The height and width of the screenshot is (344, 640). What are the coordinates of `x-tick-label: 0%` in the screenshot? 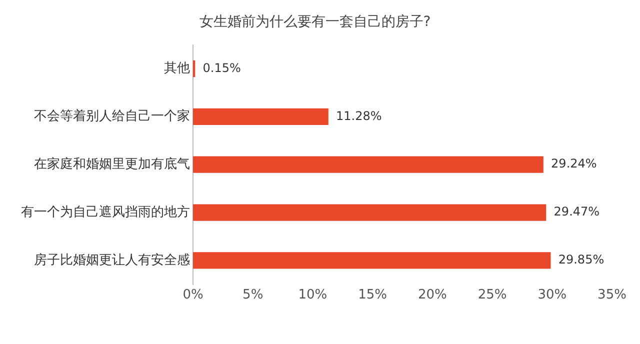 It's located at (193, 295).